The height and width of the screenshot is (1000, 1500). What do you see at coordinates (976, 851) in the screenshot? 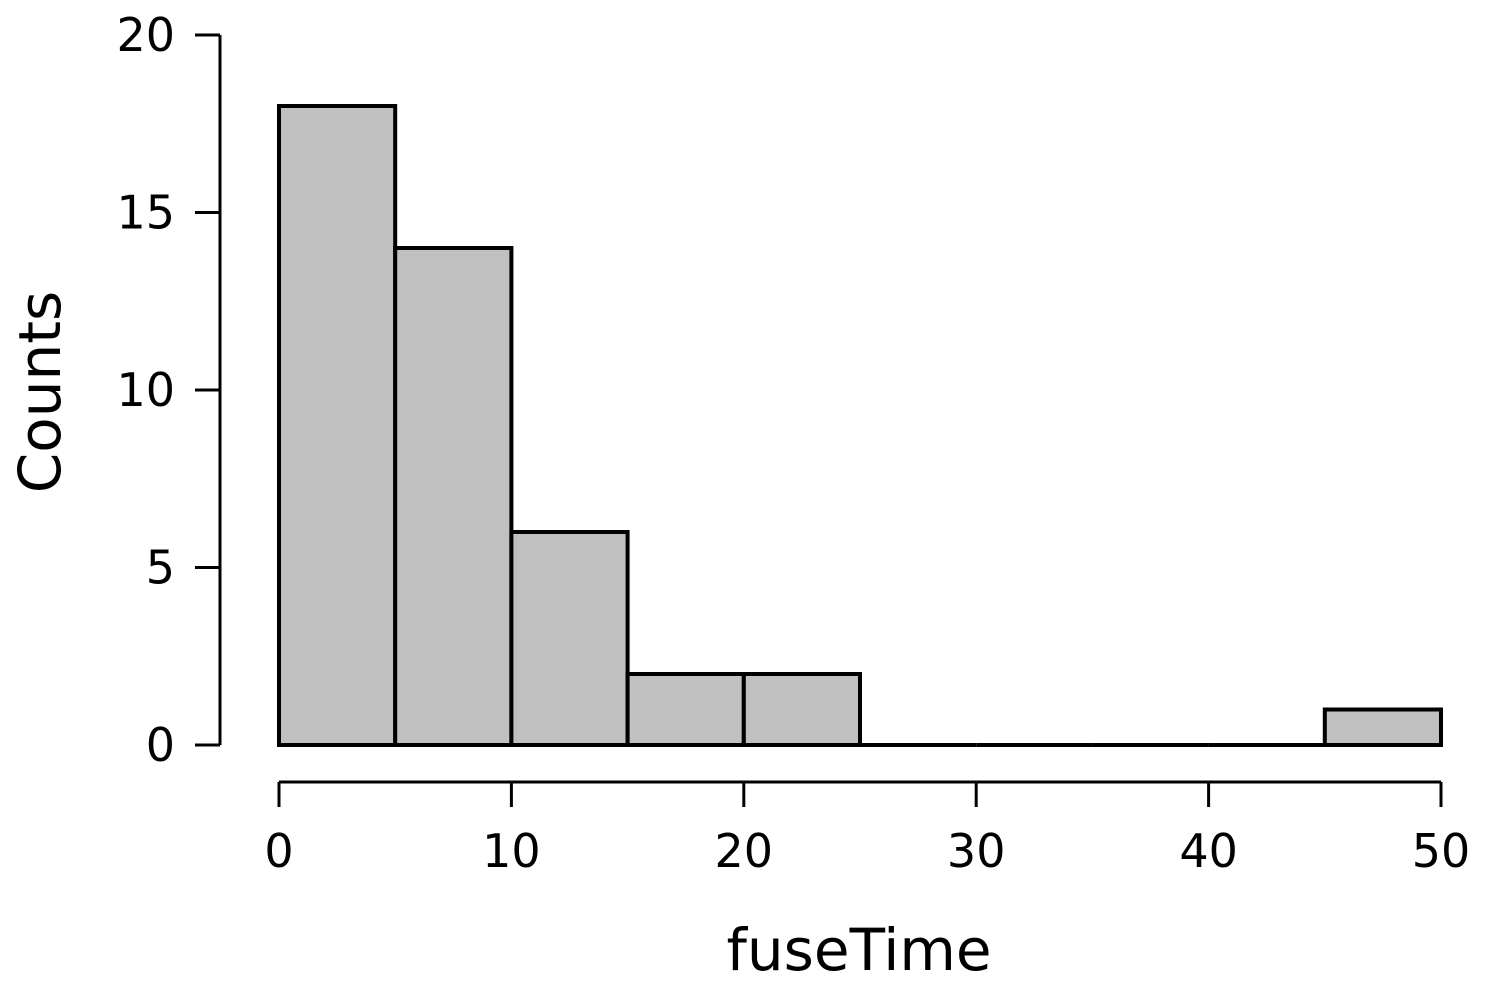
I see `x-tick-label-3: 30` at bounding box center [976, 851].